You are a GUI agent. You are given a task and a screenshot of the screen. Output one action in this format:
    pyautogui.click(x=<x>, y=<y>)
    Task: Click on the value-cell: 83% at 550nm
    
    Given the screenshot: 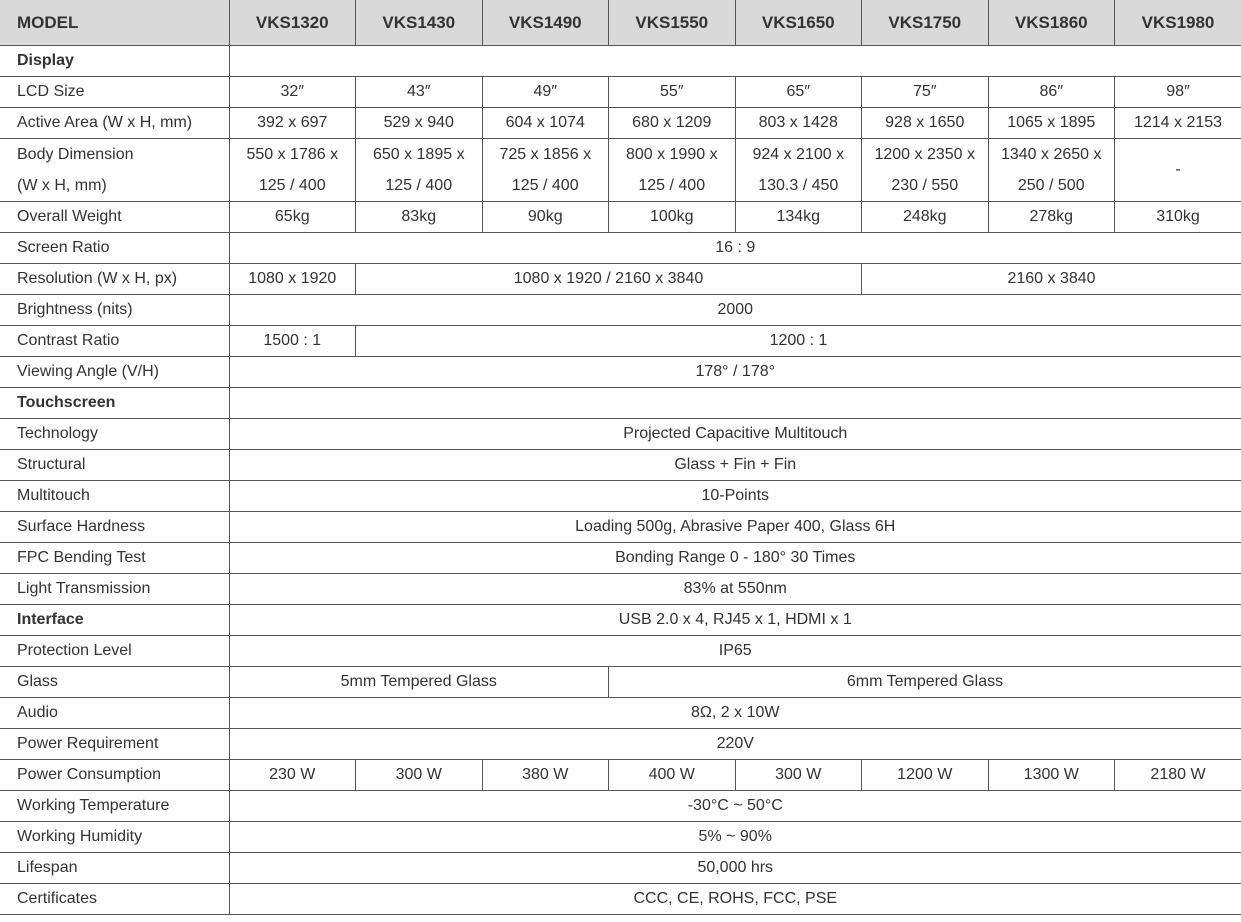 What is the action you would take?
    pyautogui.click(x=734, y=589)
    